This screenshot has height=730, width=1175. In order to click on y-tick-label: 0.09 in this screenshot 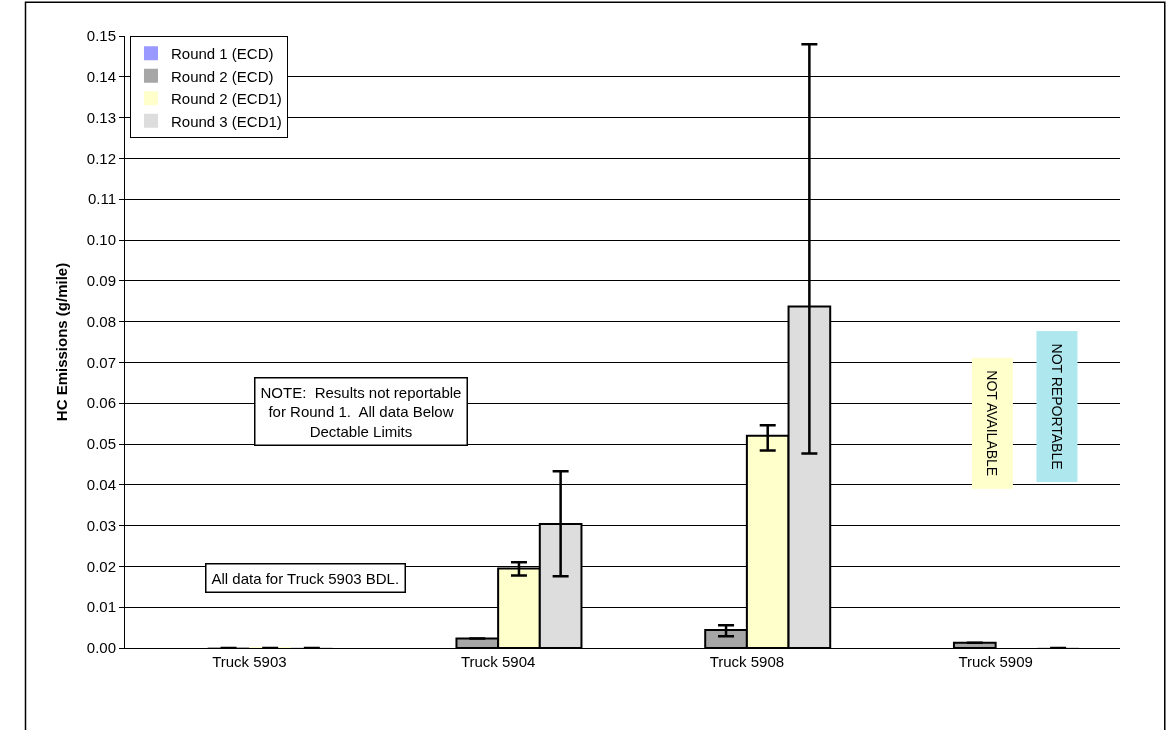, I will do `click(101, 281)`.